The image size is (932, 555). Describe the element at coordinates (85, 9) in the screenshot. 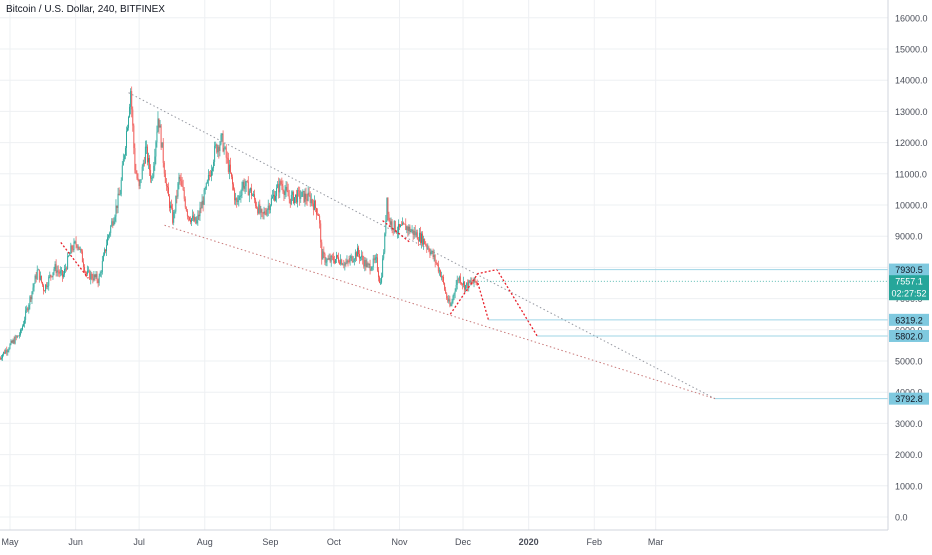

I see `chart-title: Bitcoin / U.S. Dollar, 240, BITFINEX` at that location.